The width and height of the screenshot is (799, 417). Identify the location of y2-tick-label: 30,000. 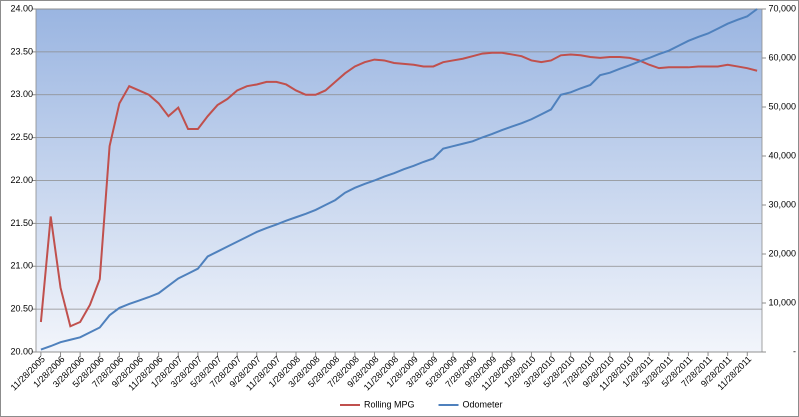
(782, 204).